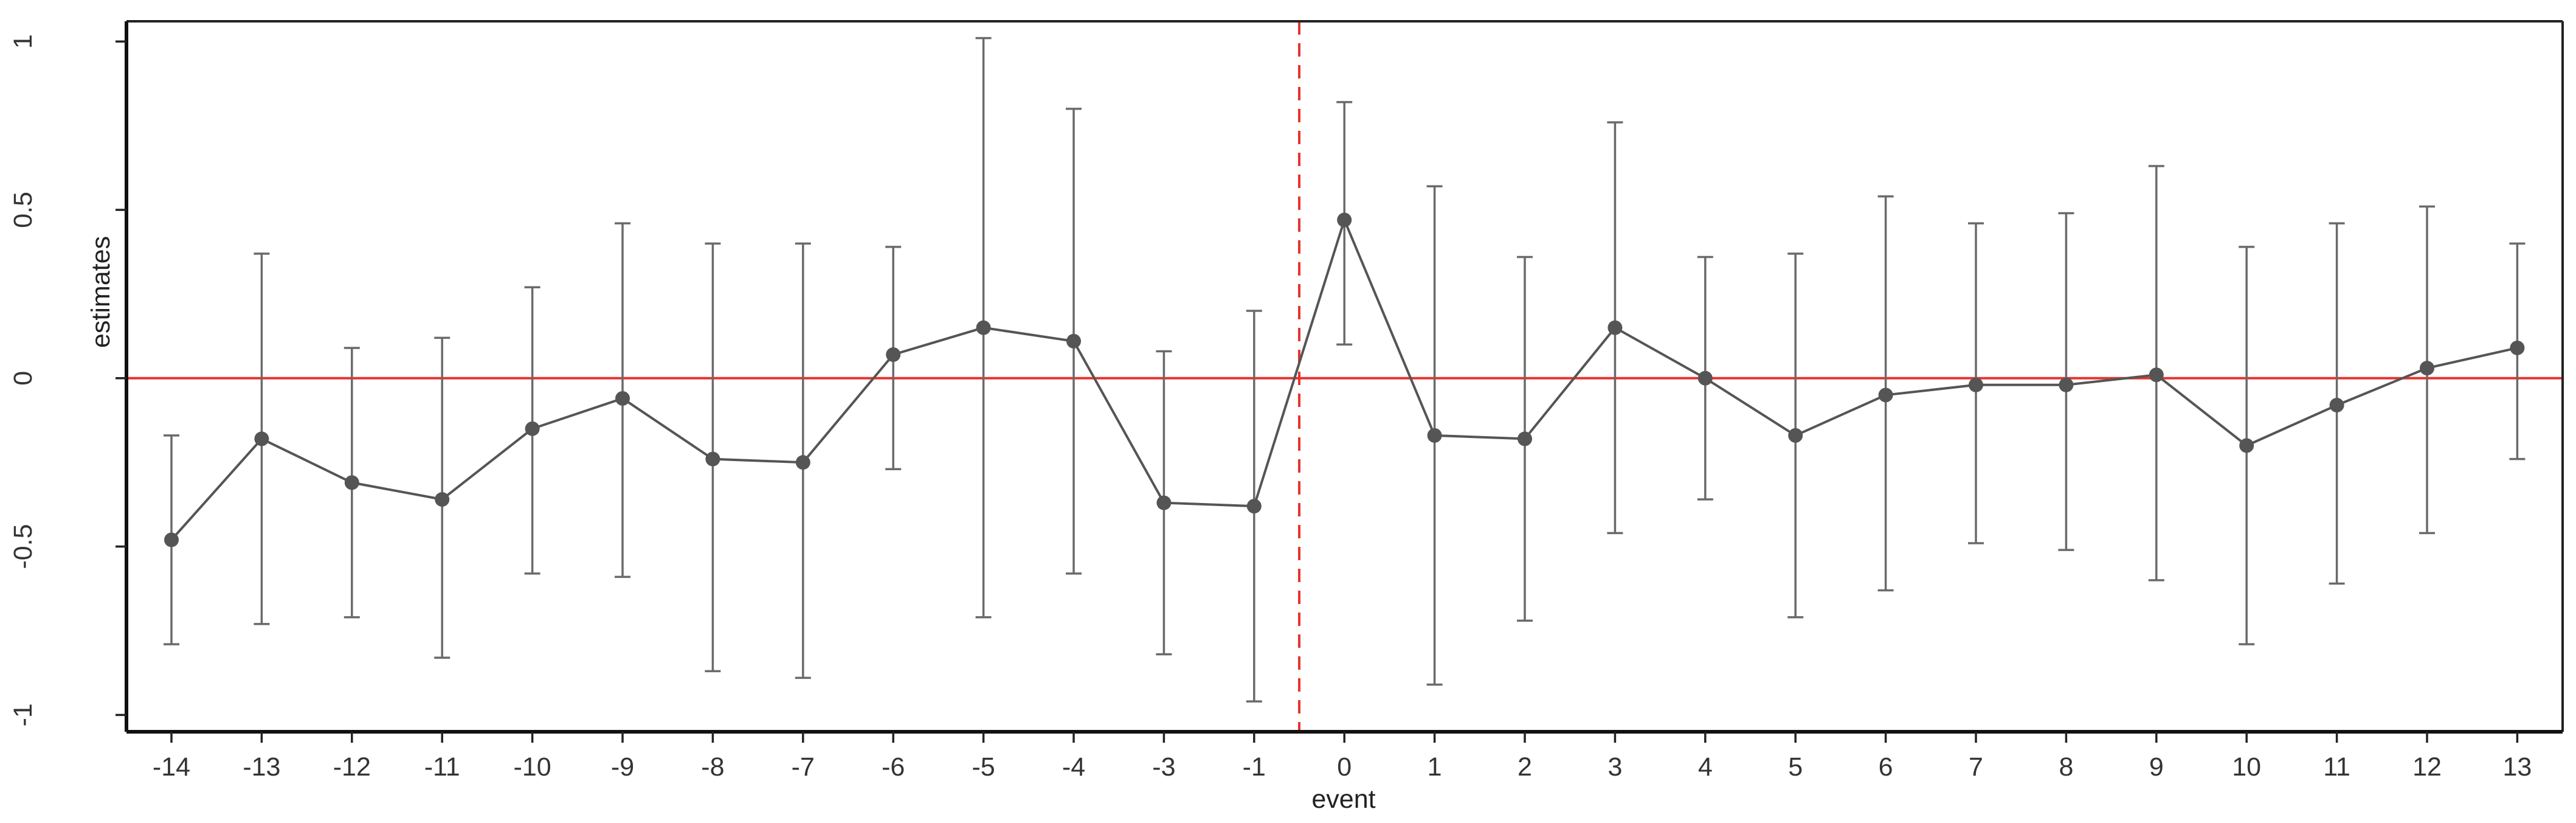 The width and height of the screenshot is (2576, 823). I want to click on x-tick-label: 10, so click(2246, 767).